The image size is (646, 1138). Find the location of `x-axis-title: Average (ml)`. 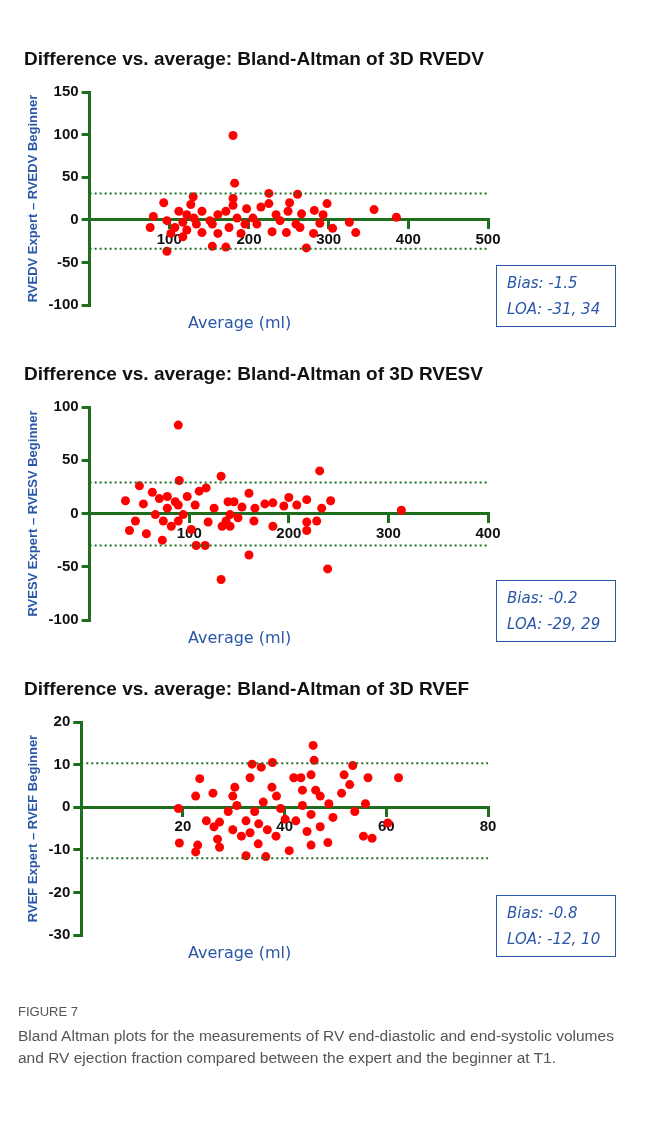

x-axis-title: Average (ml) is located at coordinates (240, 637).